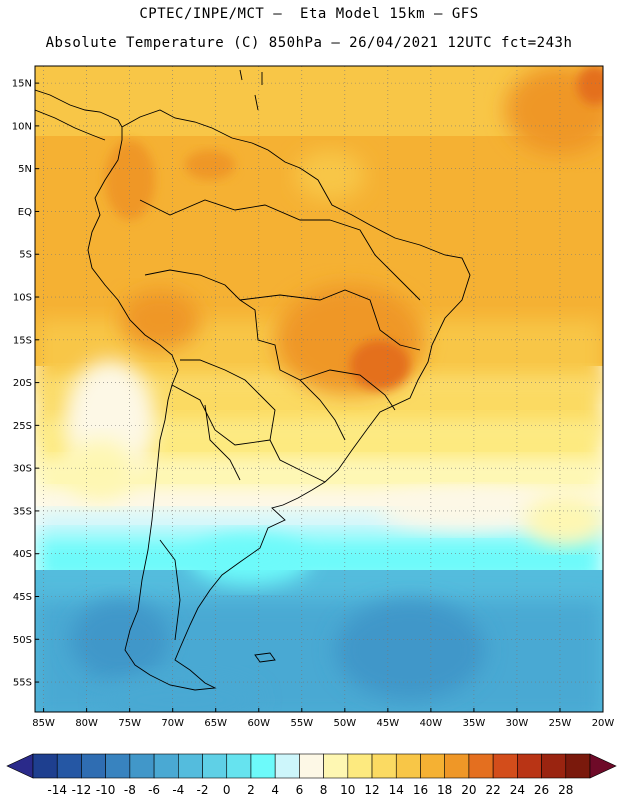 This screenshot has width=618, height=800. Describe the element at coordinates (347, 790) in the screenshot. I see `colorbar-label: 10` at that location.